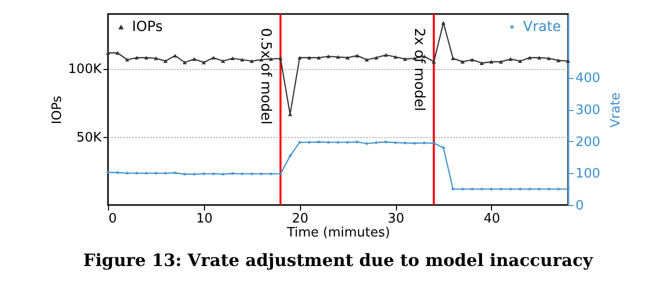  Describe the element at coordinates (580, 206) in the screenshot. I see `y2-tick-label: 0` at that location.